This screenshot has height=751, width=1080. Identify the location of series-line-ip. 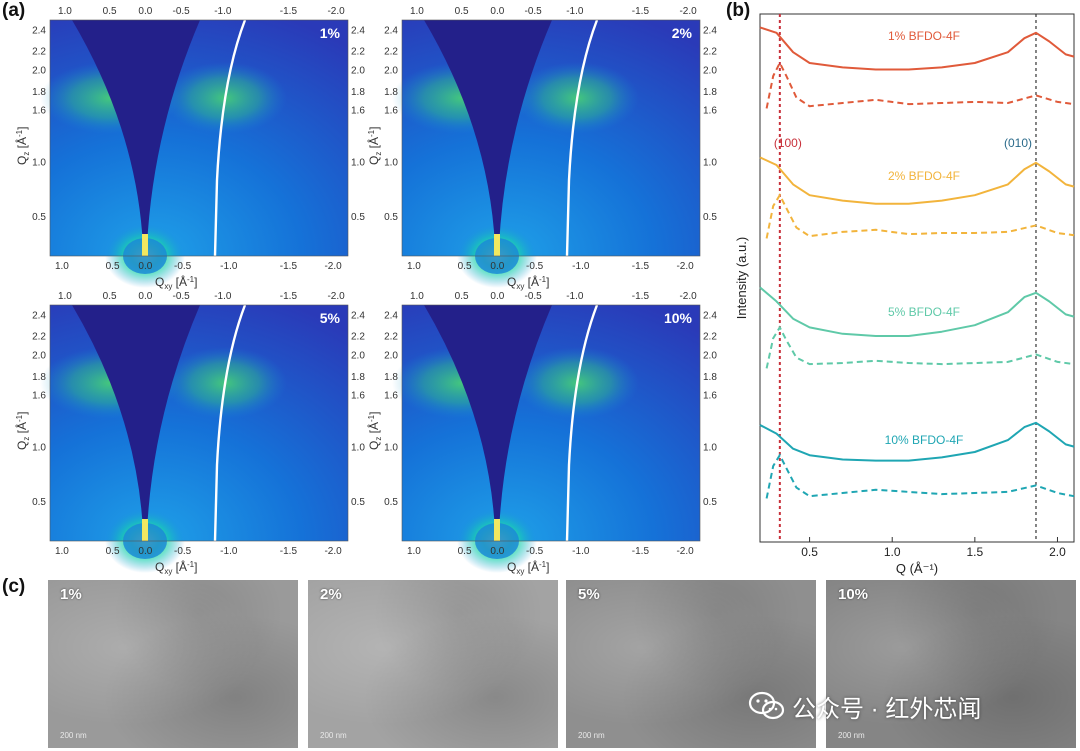
(920, 347).